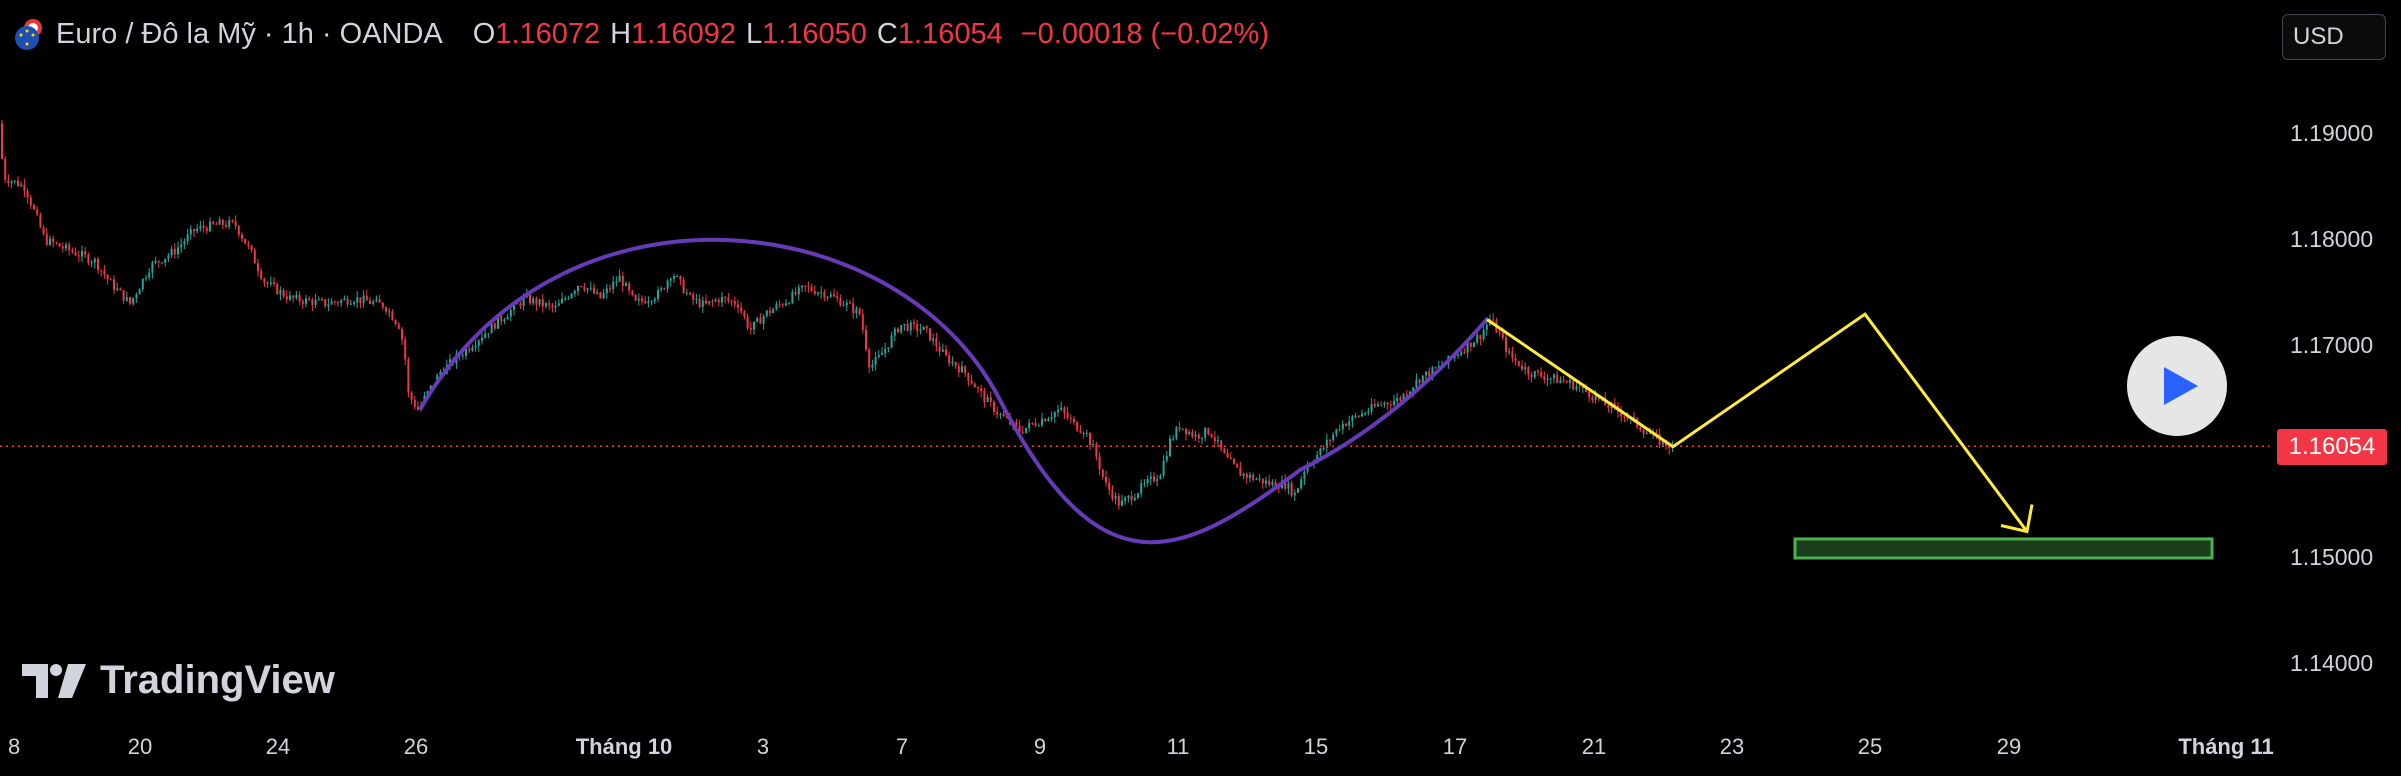  I want to click on replay-play-button, so click(2177, 386).